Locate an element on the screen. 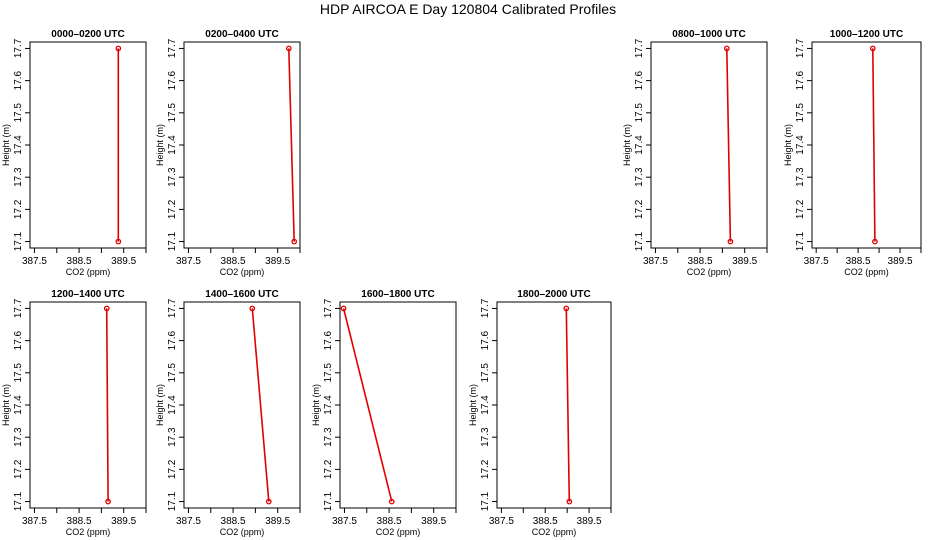  panel-title: 1400–1600 UTC is located at coordinates (241, 294).